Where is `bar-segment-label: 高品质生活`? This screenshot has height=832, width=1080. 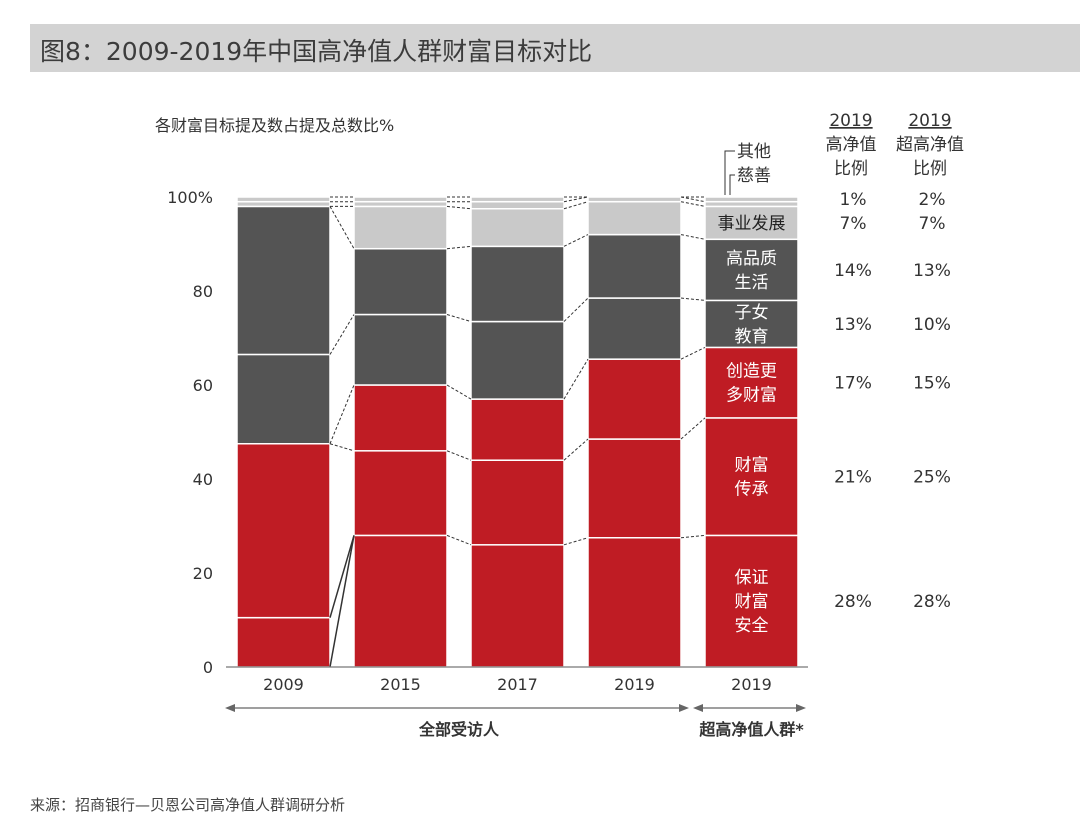 bar-segment-label: 高品质生活 is located at coordinates (751, 271).